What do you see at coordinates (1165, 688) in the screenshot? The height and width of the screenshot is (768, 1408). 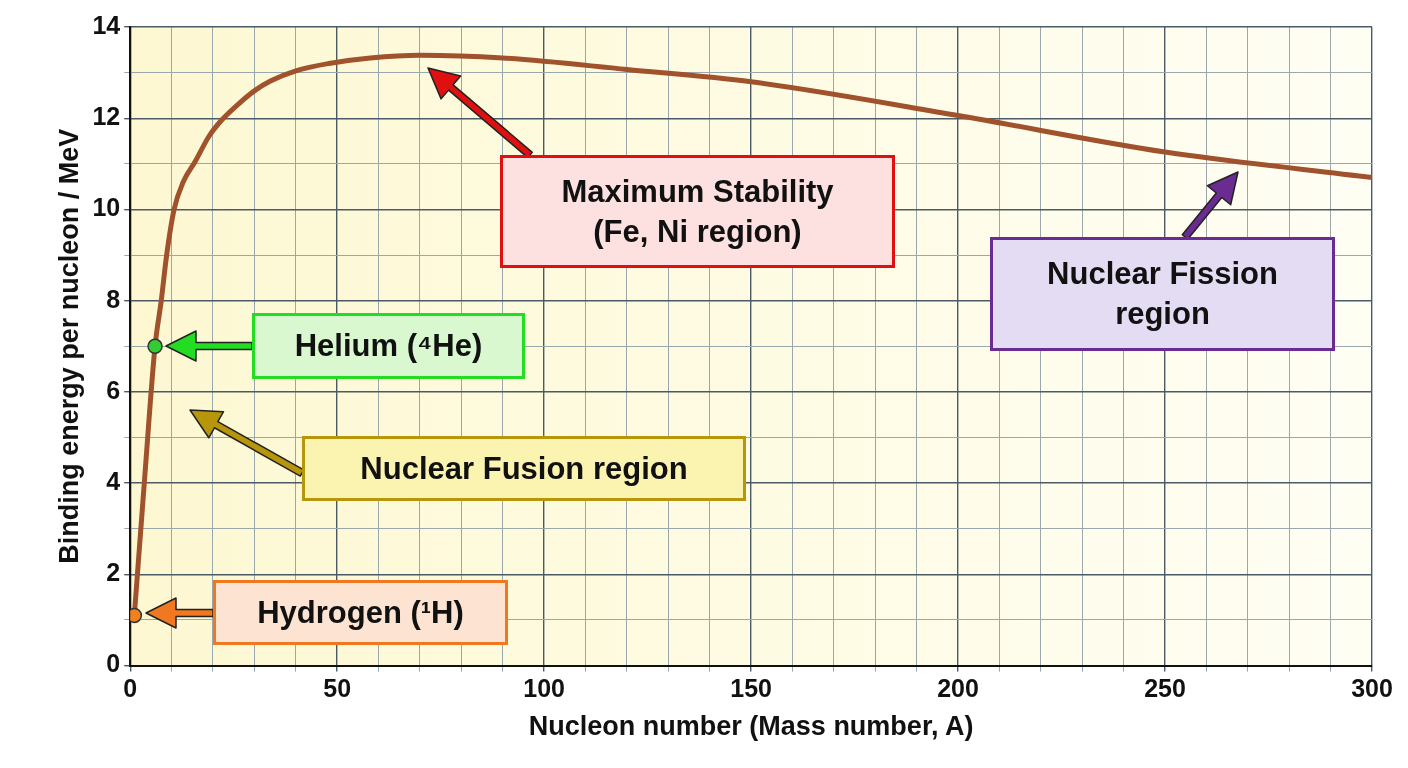 I see `x-tick-label: 250` at bounding box center [1165, 688].